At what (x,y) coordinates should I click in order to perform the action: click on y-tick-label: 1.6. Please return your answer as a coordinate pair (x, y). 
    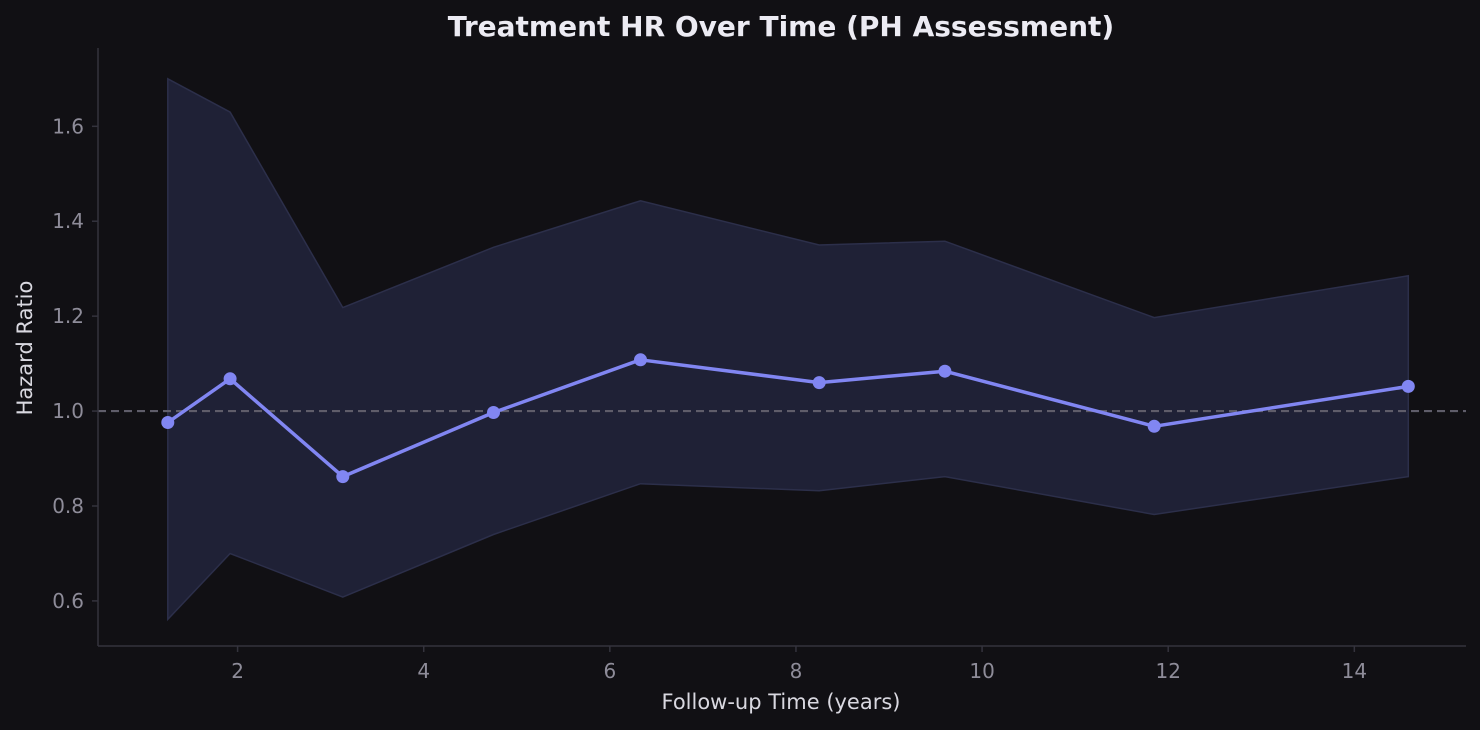
    Looking at the image, I should click on (68, 126).